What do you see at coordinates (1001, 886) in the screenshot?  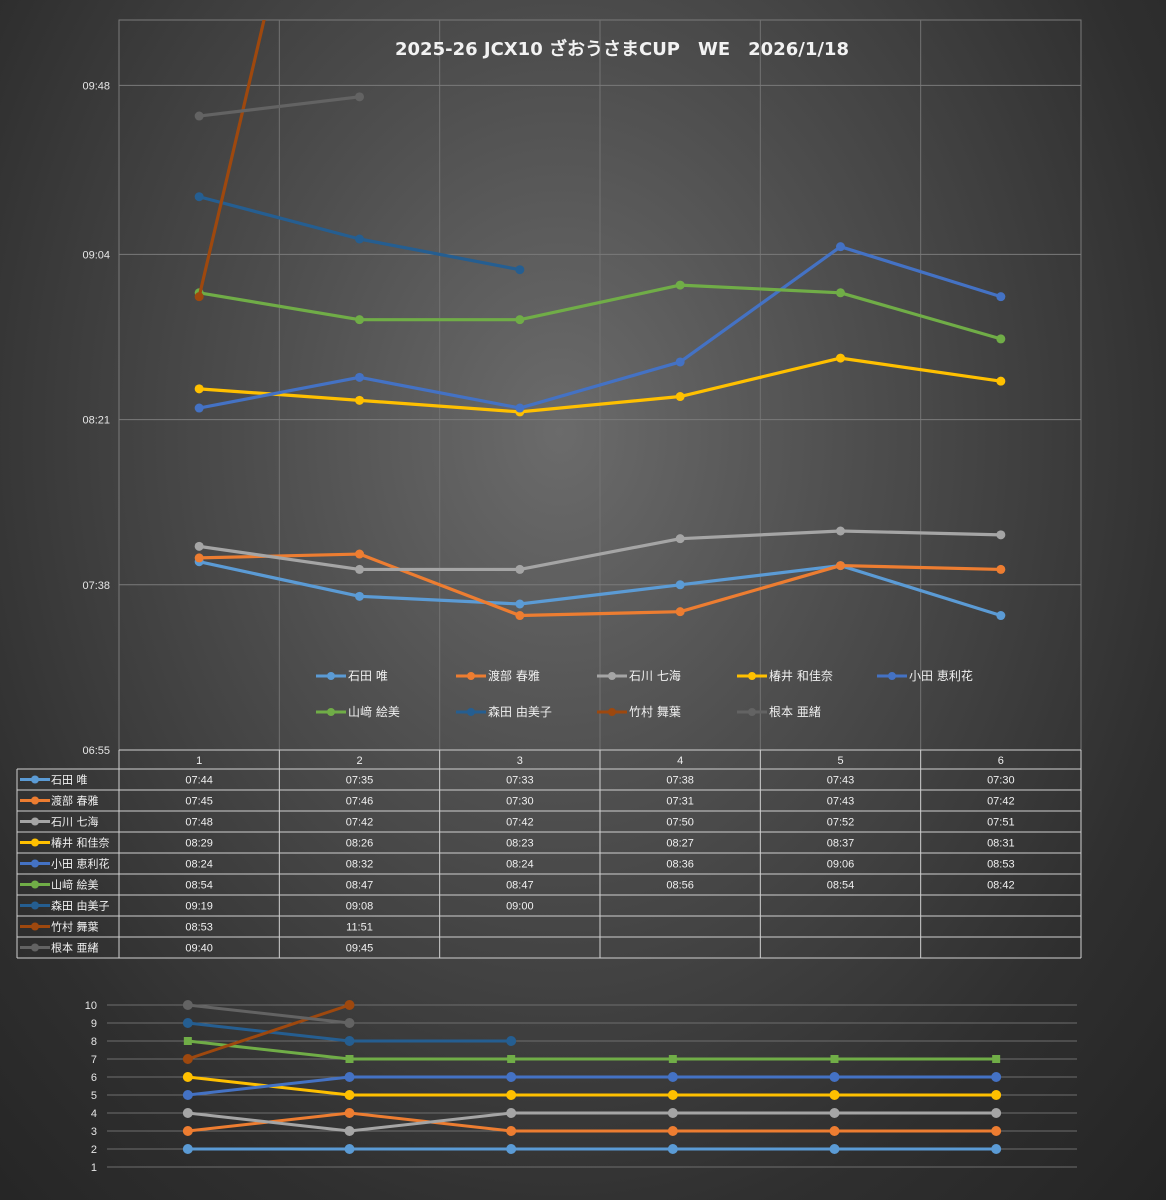 I see `table-cell-value: 08:42` at bounding box center [1001, 886].